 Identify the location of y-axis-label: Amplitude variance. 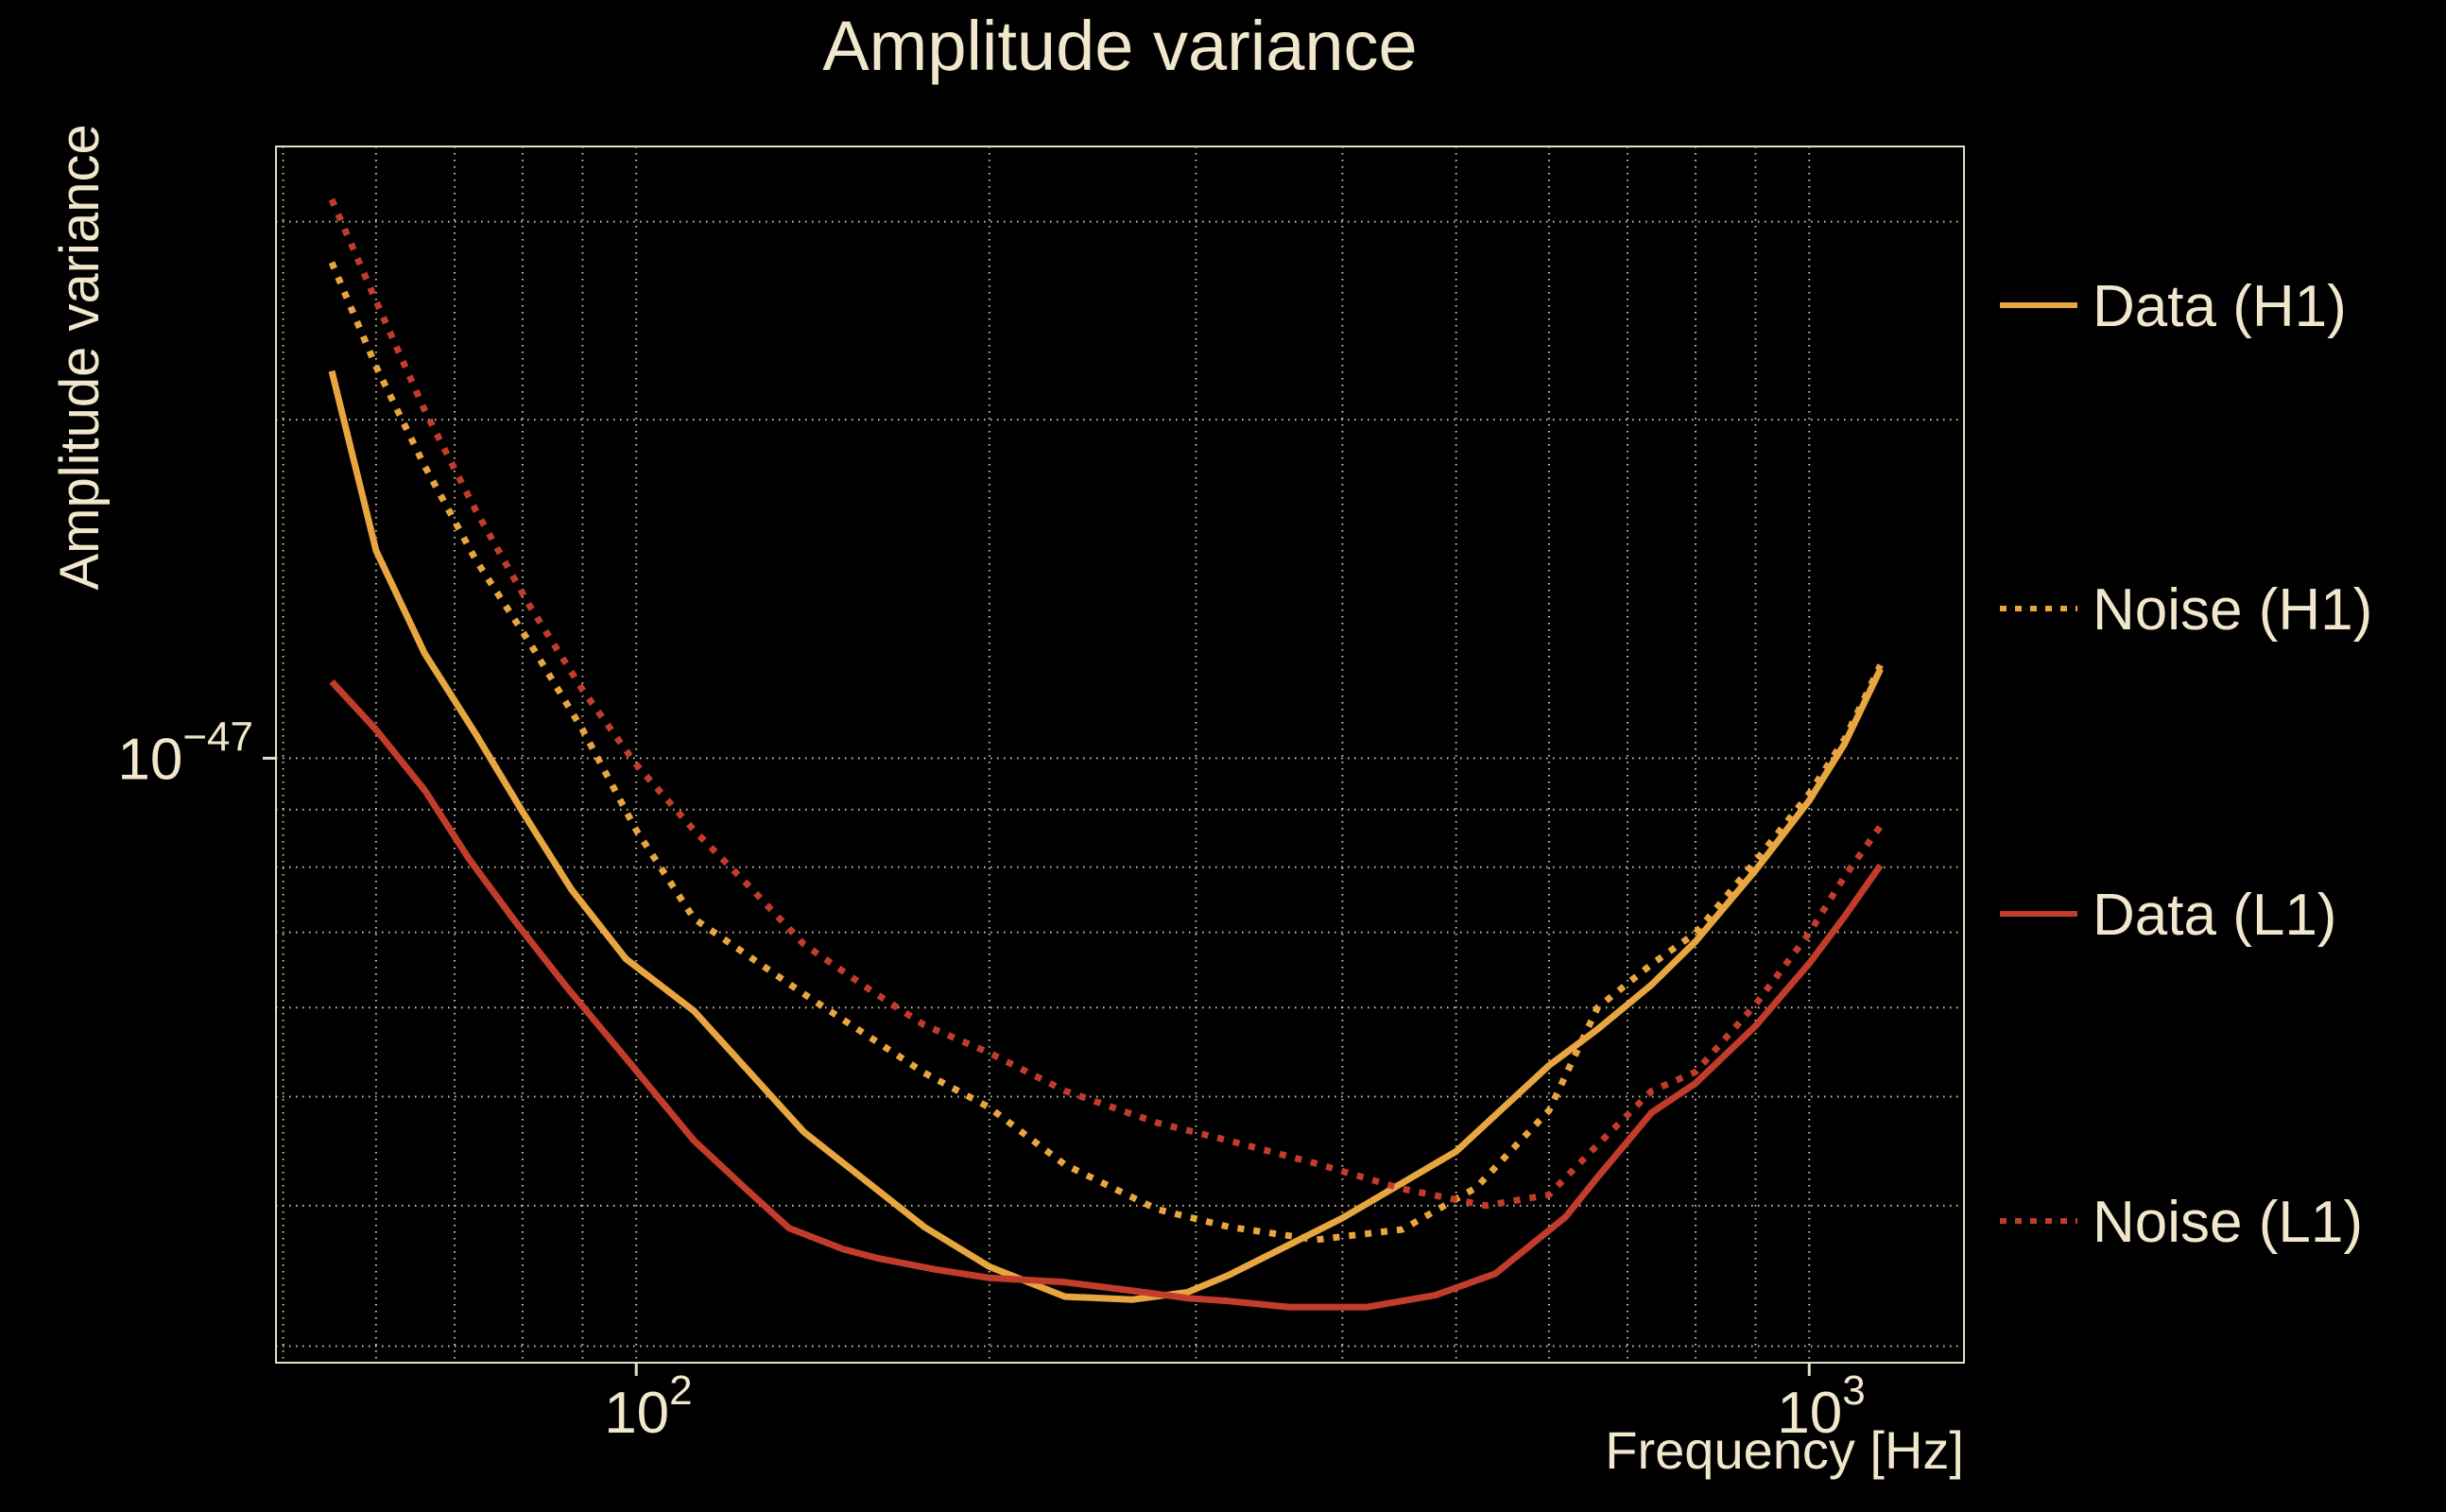
(80, 357).